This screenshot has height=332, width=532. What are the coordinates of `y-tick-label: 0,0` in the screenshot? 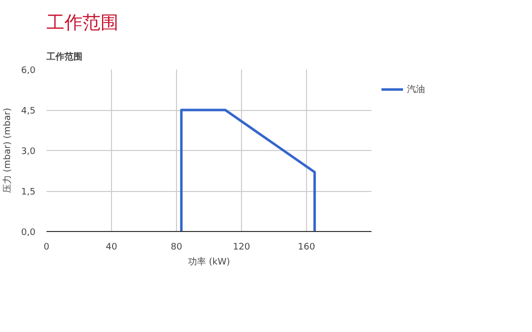 It's located at (28, 233).